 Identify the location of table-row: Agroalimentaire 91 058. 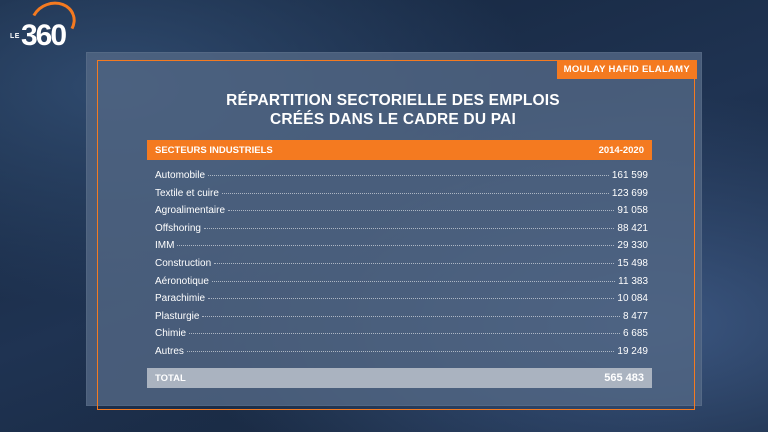
(401, 214).